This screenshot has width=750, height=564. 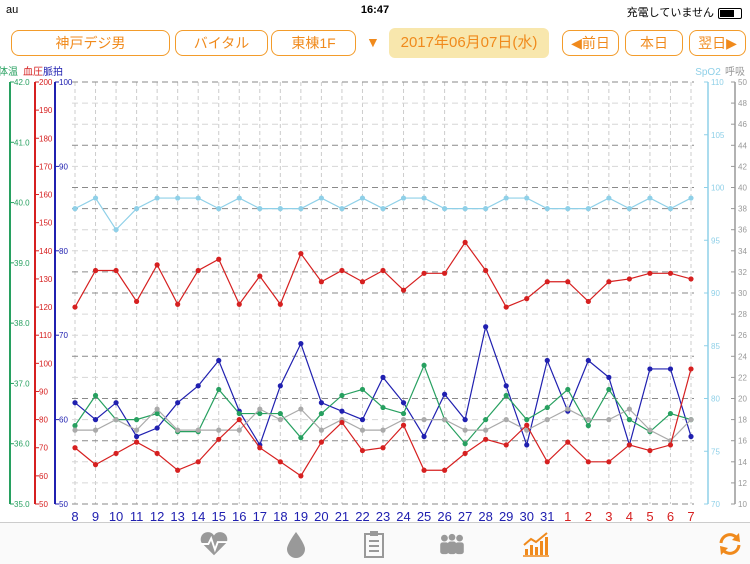 I want to click on bp-tick-label: 170, so click(x=46, y=166).